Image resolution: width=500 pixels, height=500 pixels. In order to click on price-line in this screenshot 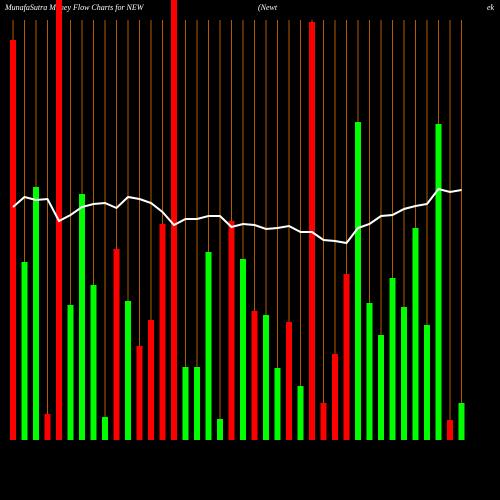, I will do `click(237, 216)`.